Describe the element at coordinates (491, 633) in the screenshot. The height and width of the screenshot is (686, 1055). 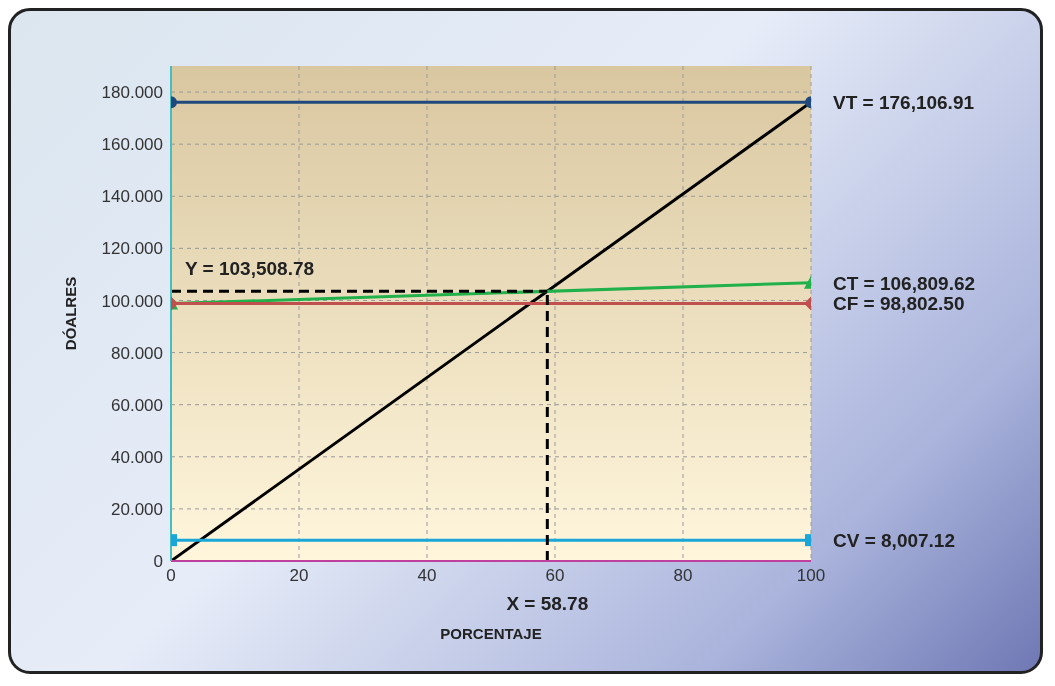
I see `x-axis-title: PORCENTAJE` at that location.